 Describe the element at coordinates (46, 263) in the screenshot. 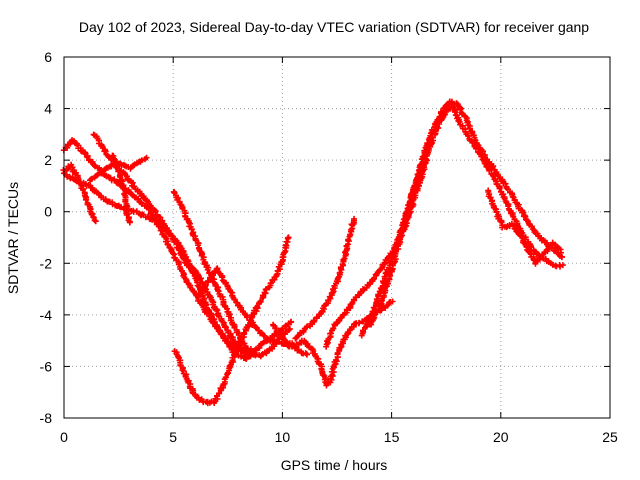

I see `y-tick-label: -2` at that location.